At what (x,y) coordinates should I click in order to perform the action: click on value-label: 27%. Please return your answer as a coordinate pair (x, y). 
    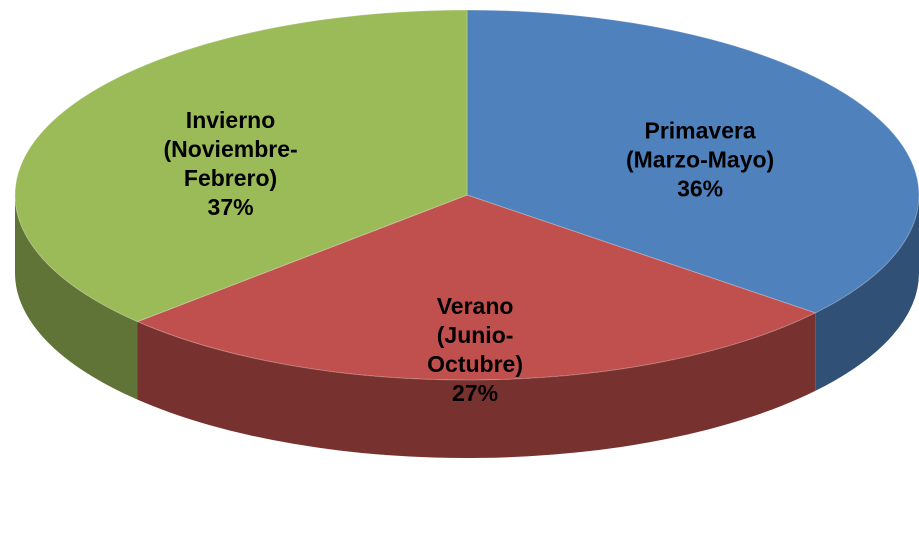
    Looking at the image, I should click on (475, 393).